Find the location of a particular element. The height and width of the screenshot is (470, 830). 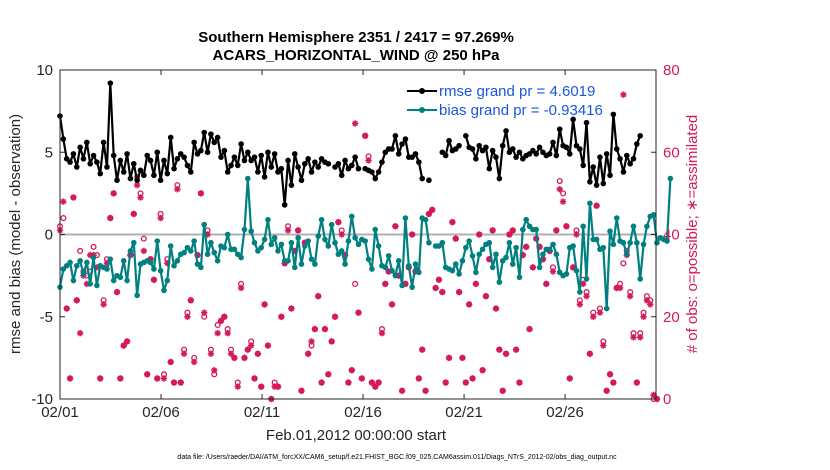

x-tick-label: 02/01 is located at coordinates (60, 412).